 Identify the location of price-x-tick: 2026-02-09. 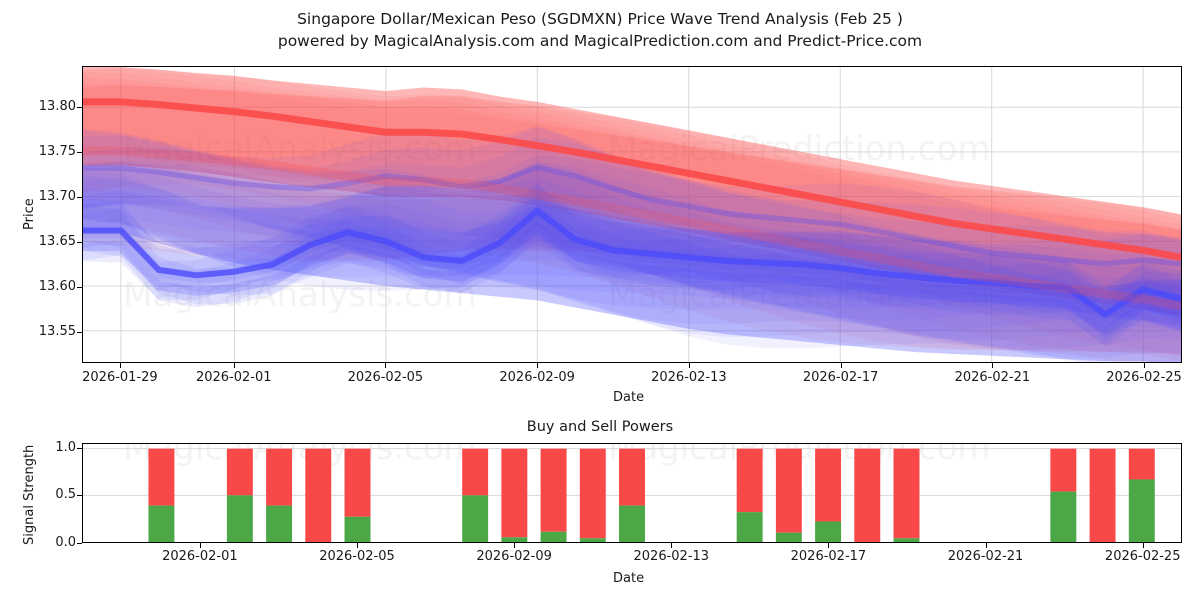
(537, 377).